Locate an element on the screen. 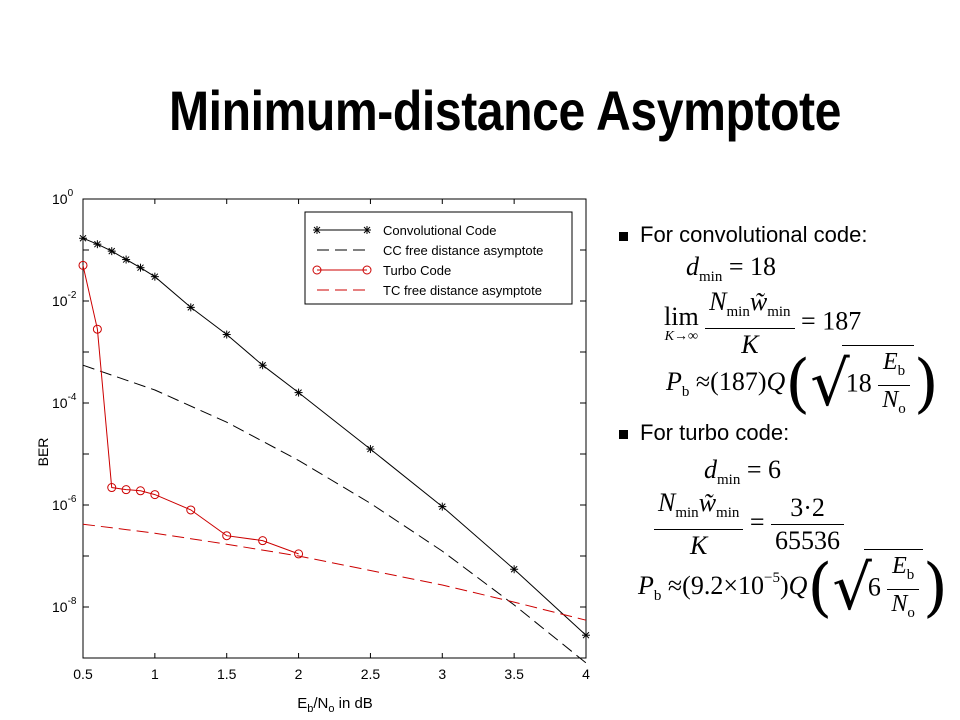 The height and width of the screenshot is (720, 960). x-tick-label: 2 is located at coordinates (299, 674).